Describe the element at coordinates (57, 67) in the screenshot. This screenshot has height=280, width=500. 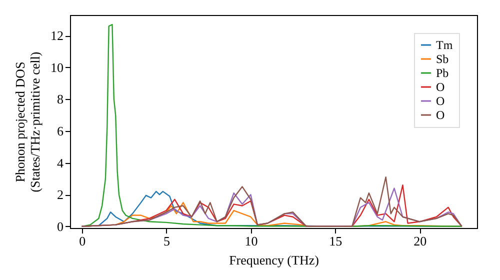
I see `y-tick-label: 10` at that location.